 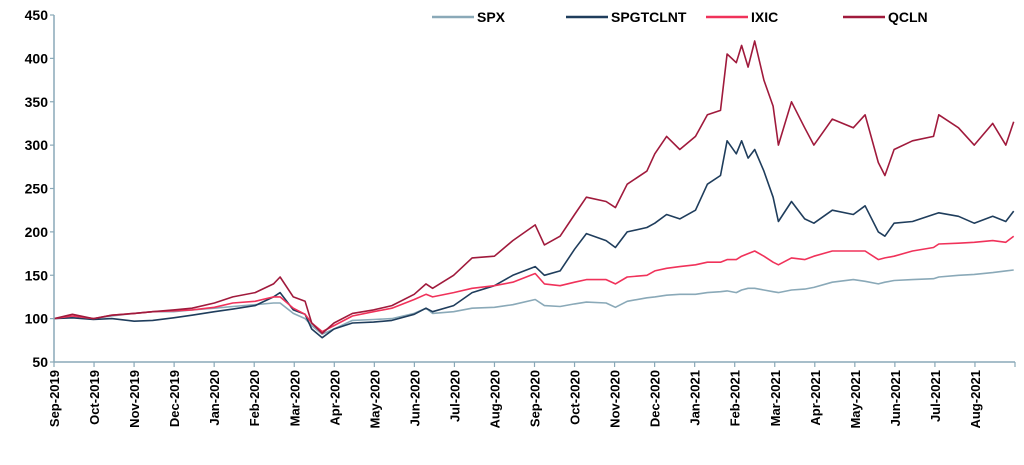 I want to click on x-tick-label: Oct-2020, so click(x=575, y=397).